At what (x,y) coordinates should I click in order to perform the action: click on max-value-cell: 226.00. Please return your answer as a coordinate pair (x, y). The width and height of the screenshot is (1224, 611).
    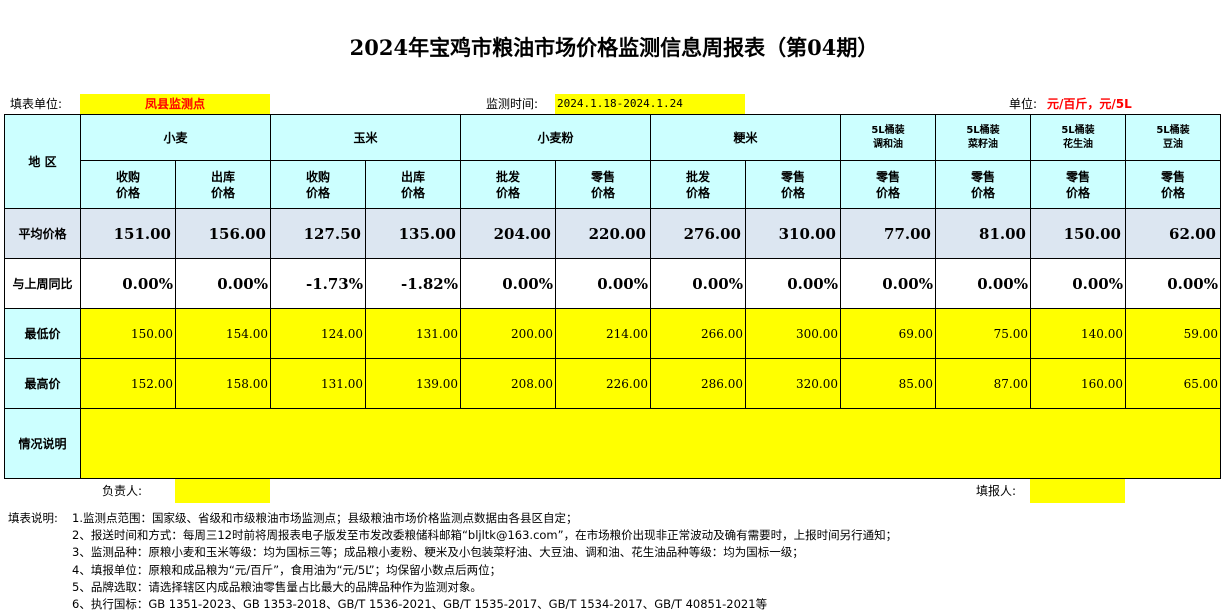
    Looking at the image, I should click on (603, 383).